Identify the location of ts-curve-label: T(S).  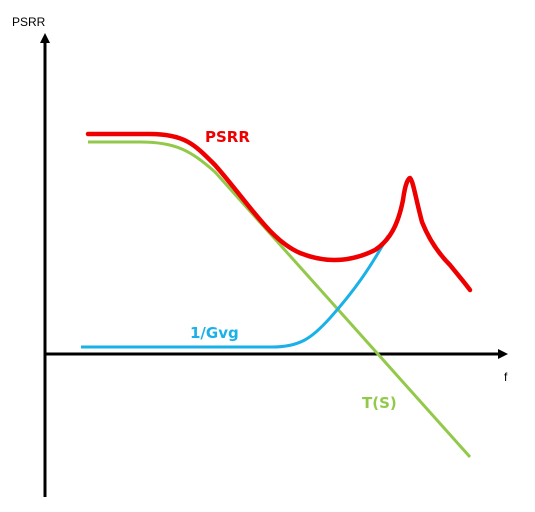
(379, 403).